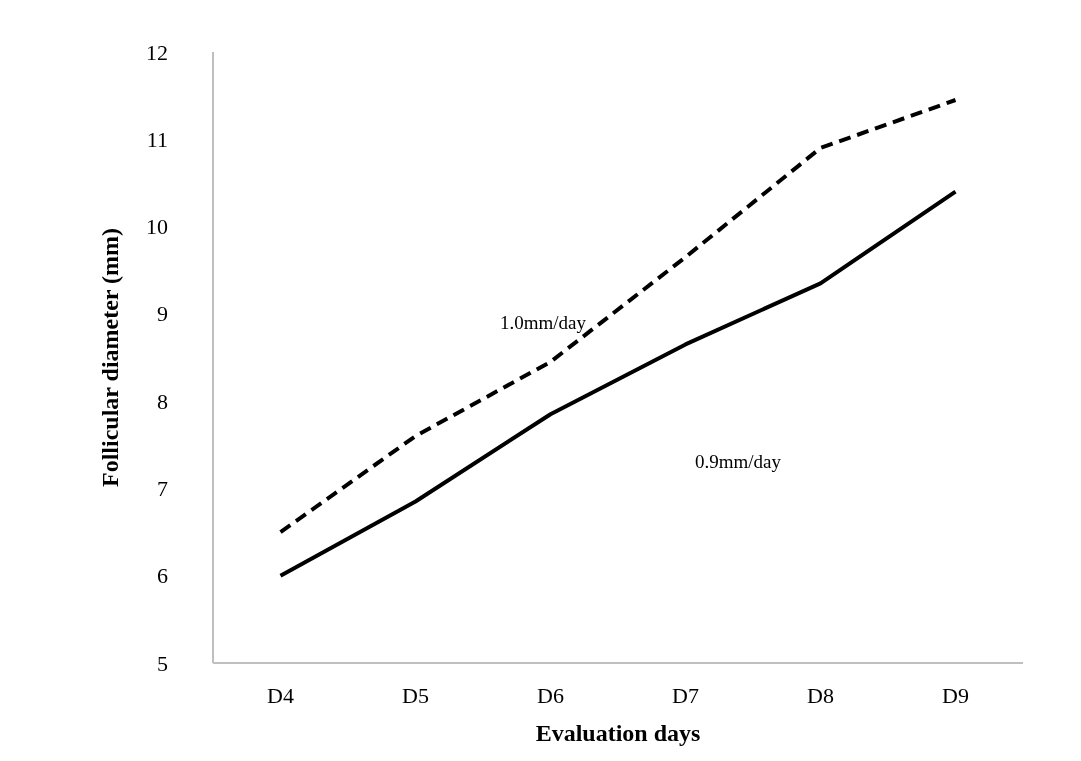 This screenshot has height=761, width=1081. Describe the element at coordinates (280, 695) in the screenshot. I see `x-tick-label: D4` at that location.